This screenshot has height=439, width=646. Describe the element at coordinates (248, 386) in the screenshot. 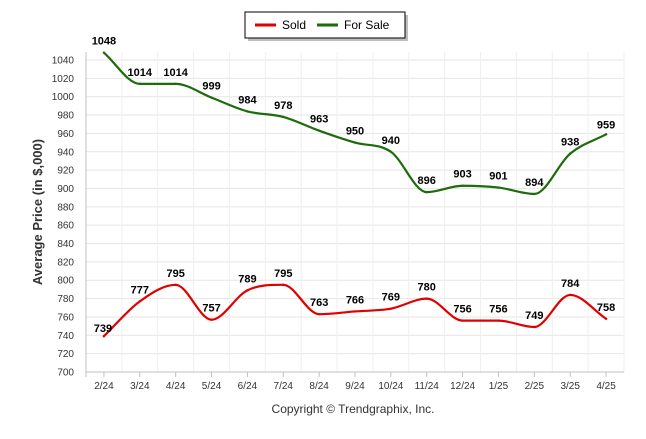

I see `x-tick-label: 6/24` at that location.